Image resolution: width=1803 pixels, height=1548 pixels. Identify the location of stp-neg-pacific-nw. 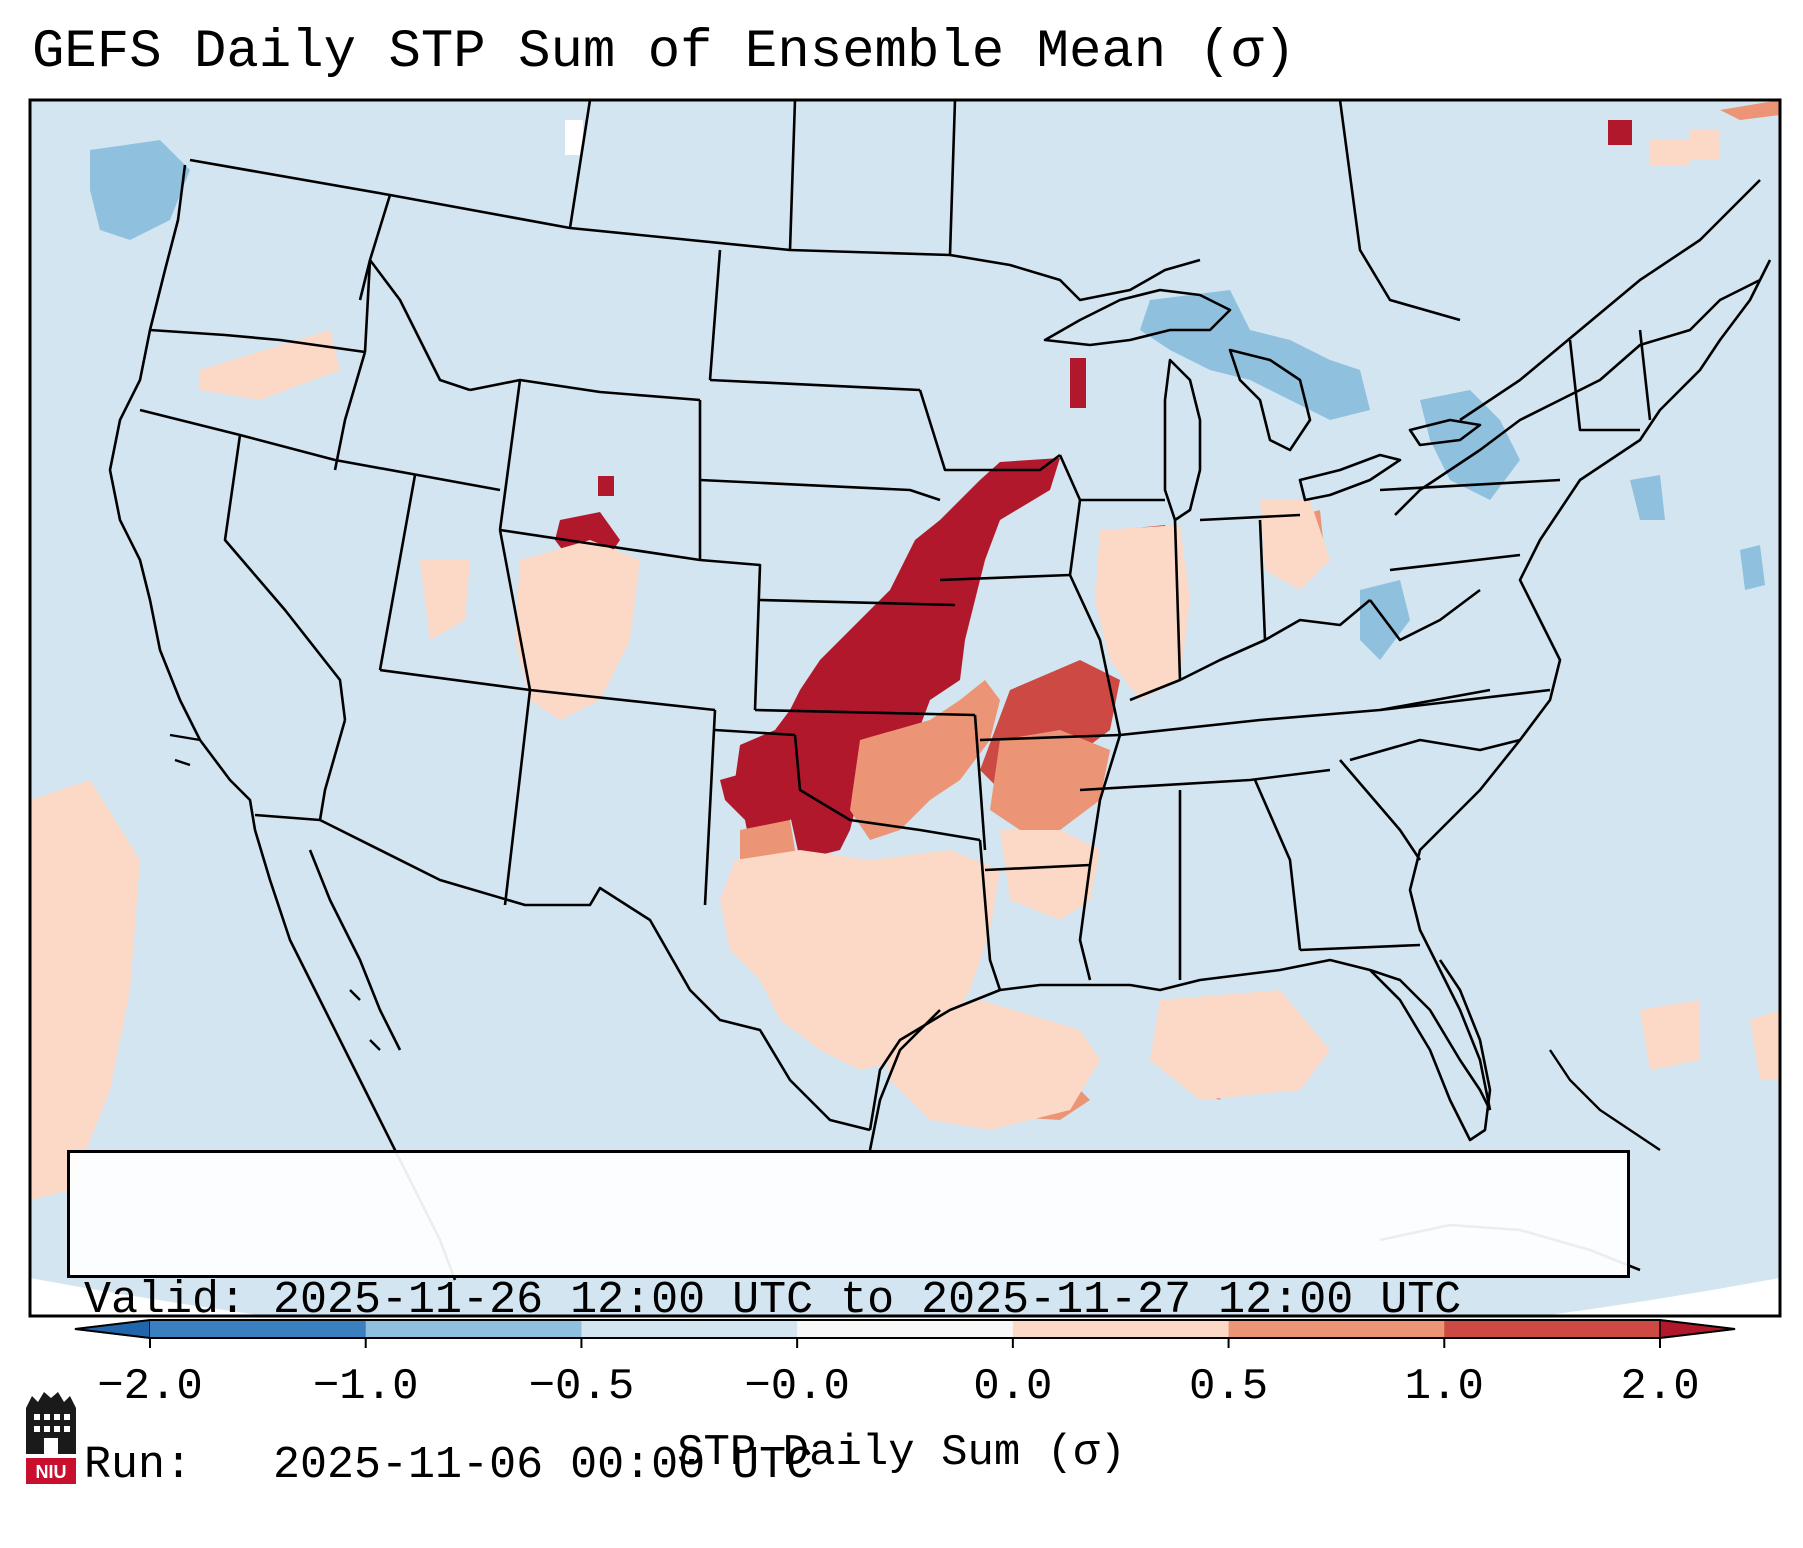
(140, 190).